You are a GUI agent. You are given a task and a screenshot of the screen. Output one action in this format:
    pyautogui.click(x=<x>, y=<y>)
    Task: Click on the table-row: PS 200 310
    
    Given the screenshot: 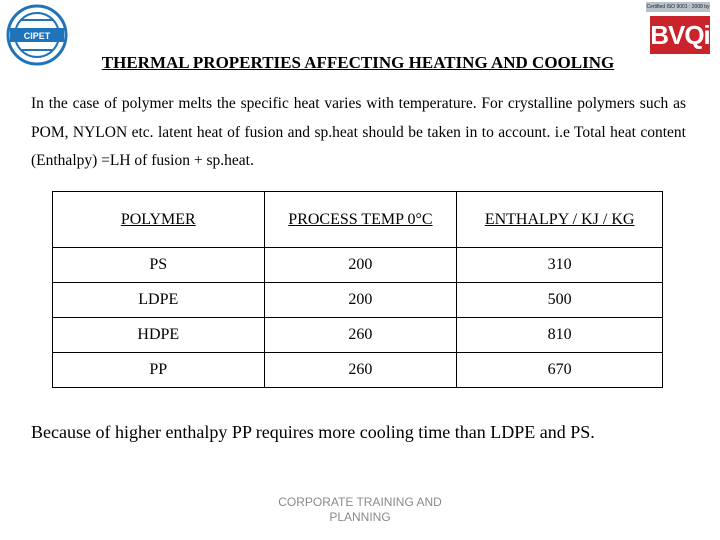 What is the action you would take?
    pyautogui.click(x=357, y=265)
    